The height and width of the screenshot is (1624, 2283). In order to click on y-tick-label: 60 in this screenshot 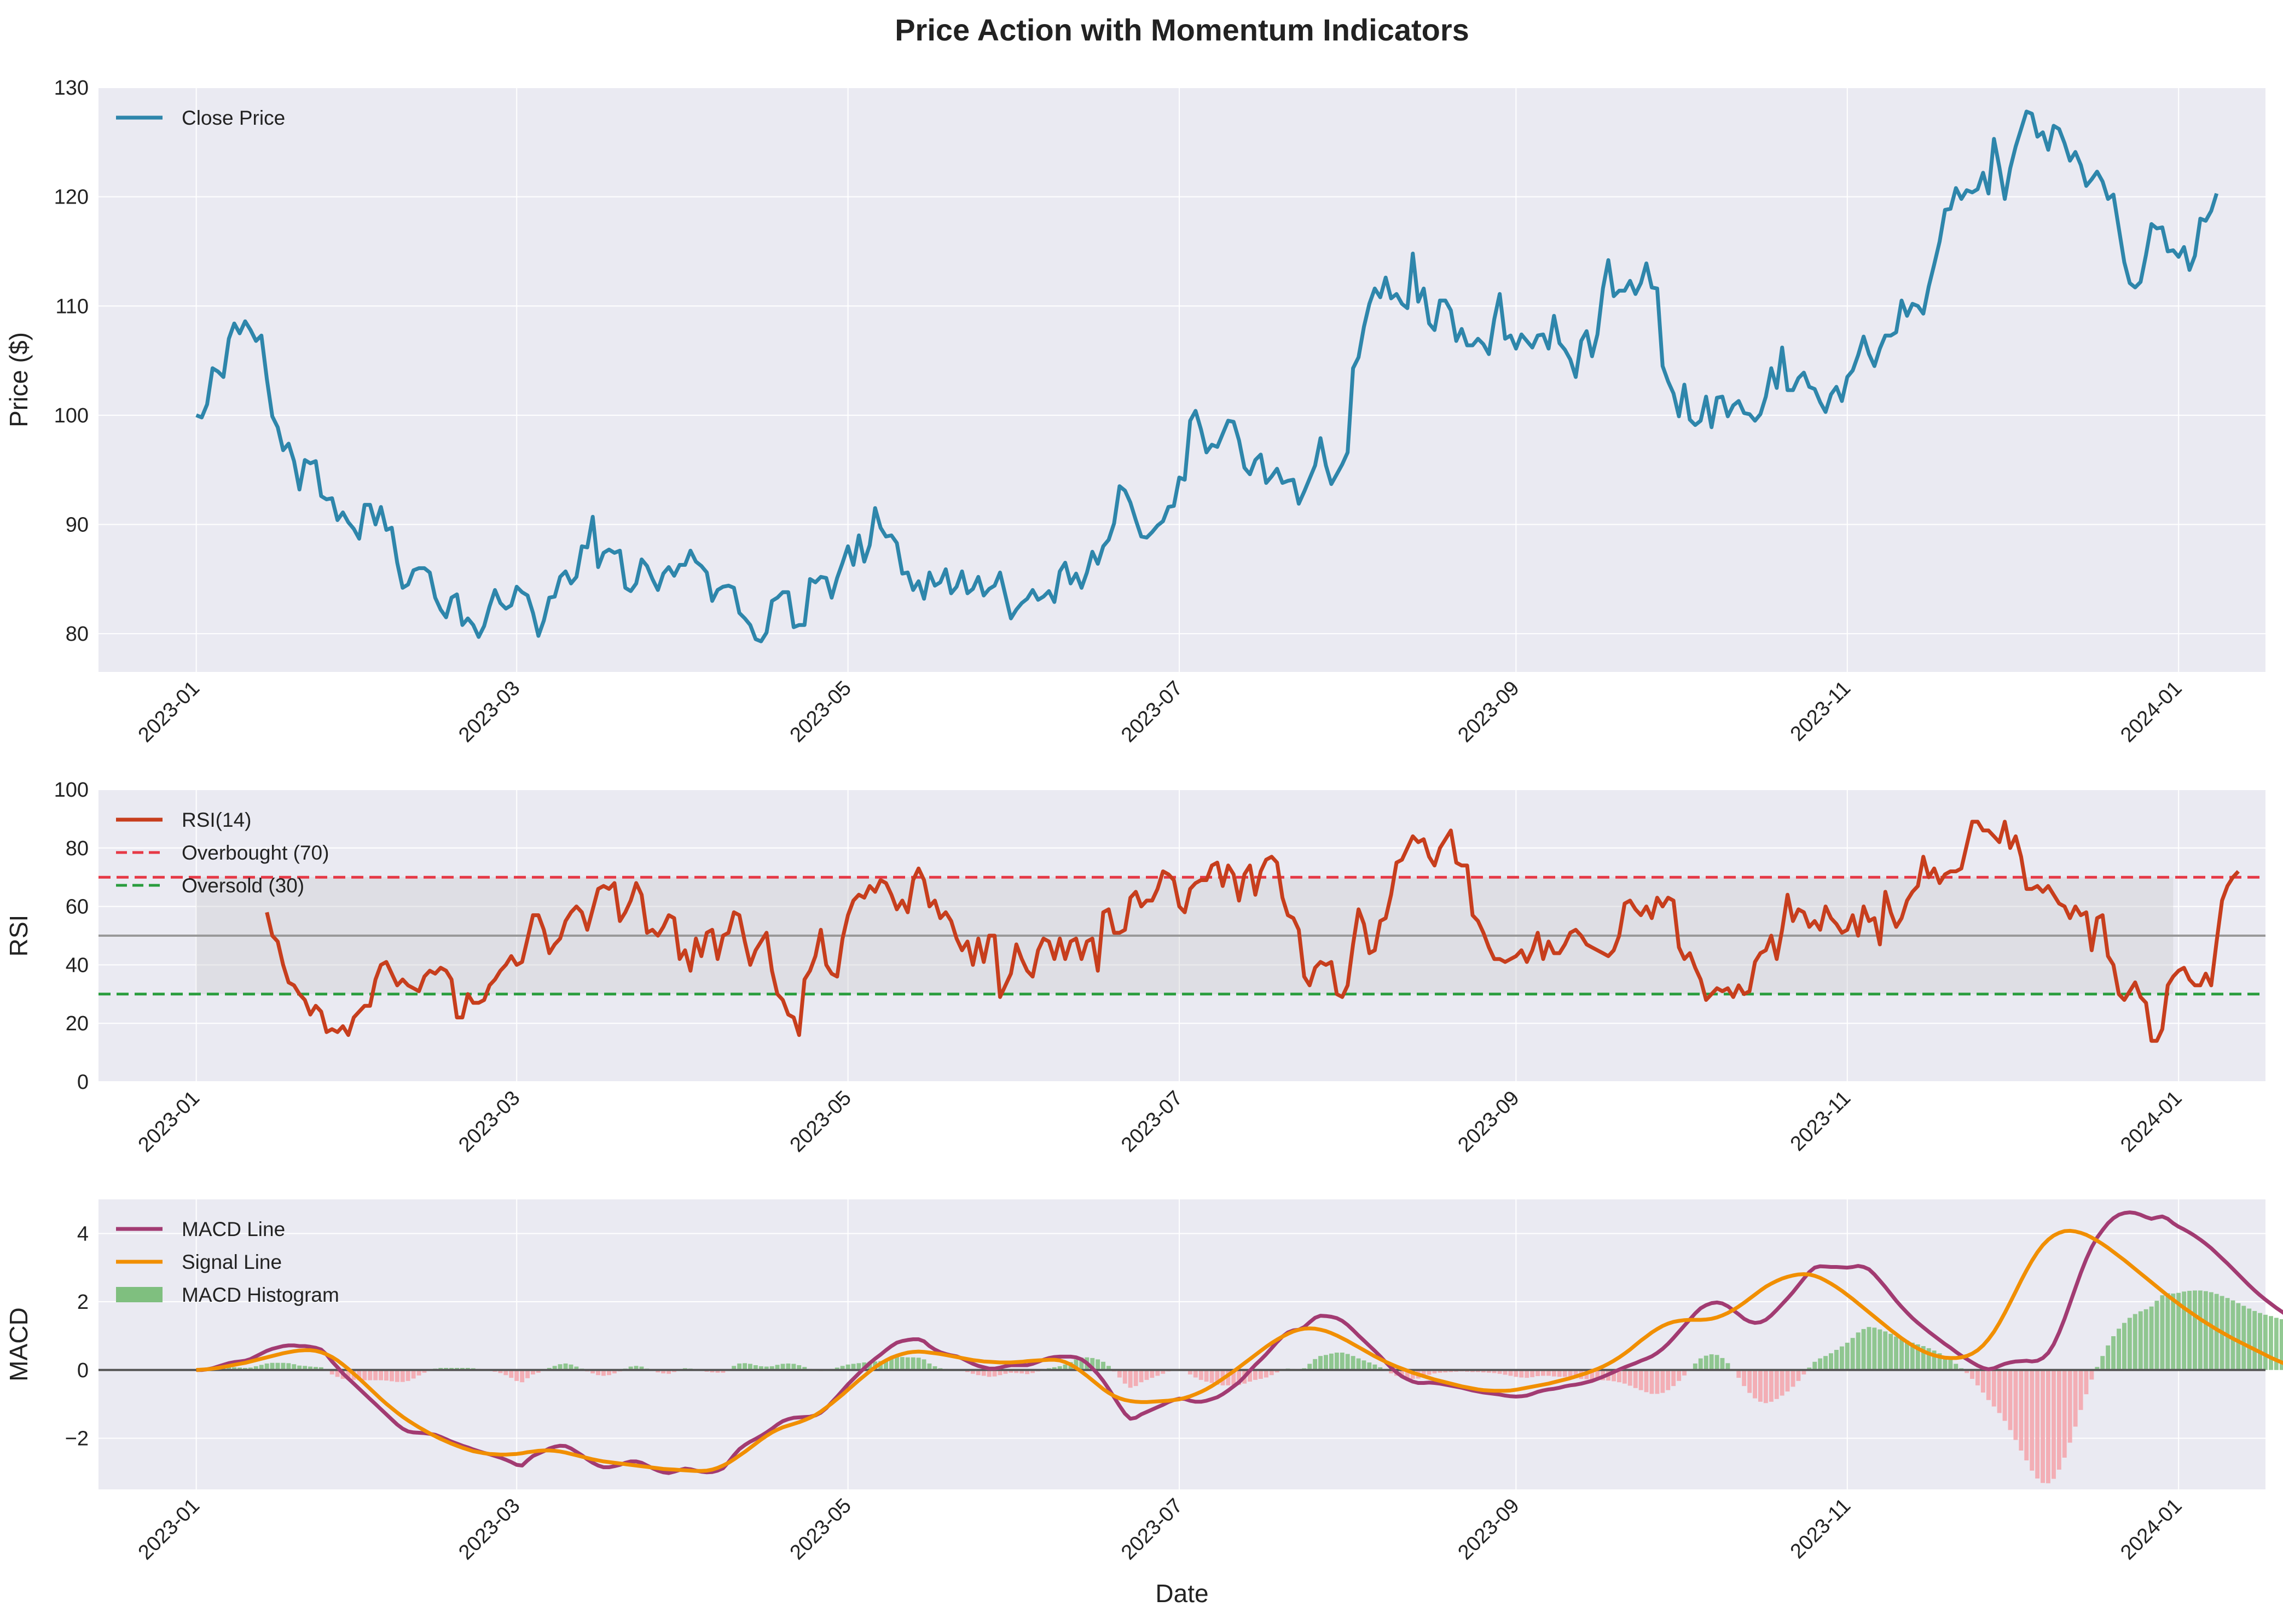, I will do `click(78, 907)`.